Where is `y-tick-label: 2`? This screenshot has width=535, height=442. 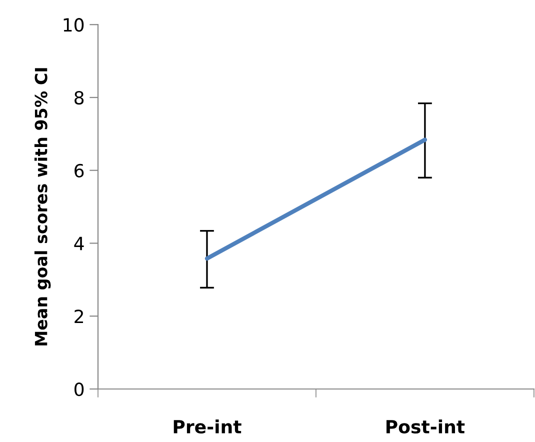
y-tick-label: 2 is located at coordinates (78, 316).